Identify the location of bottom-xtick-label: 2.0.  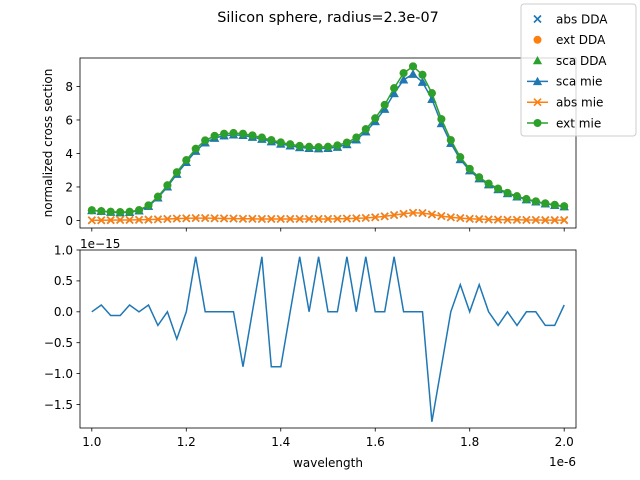
(564, 442).